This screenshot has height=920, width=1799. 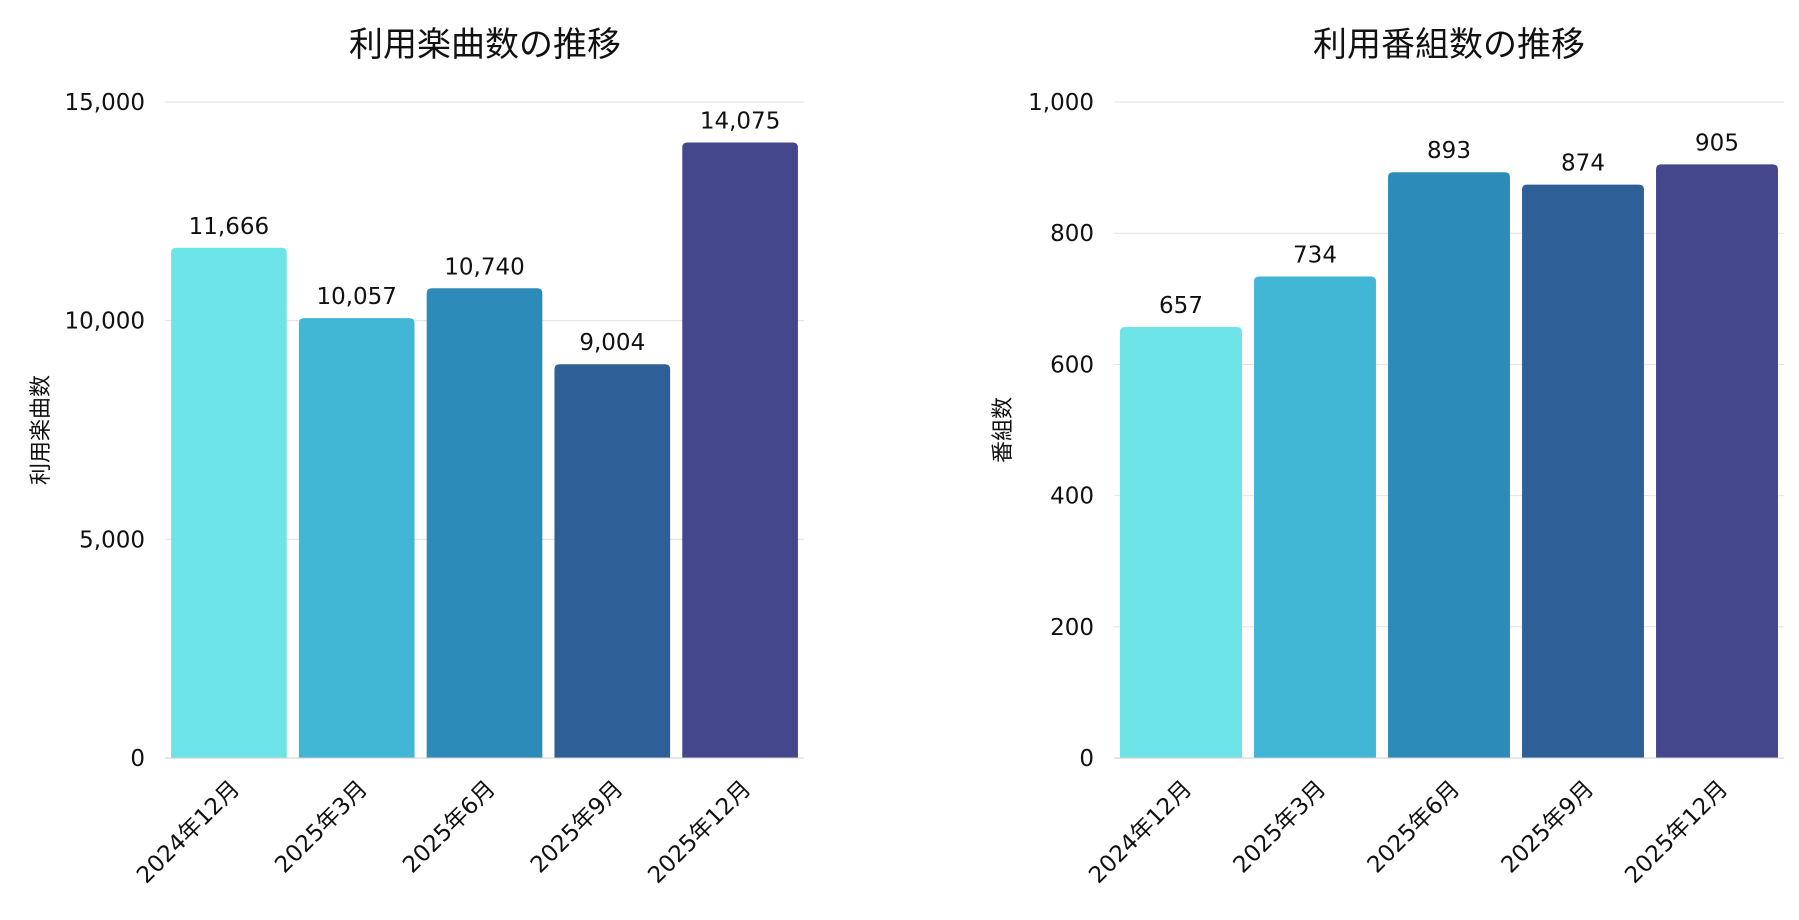 I want to click on data-label: 905, so click(x=1717, y=143).